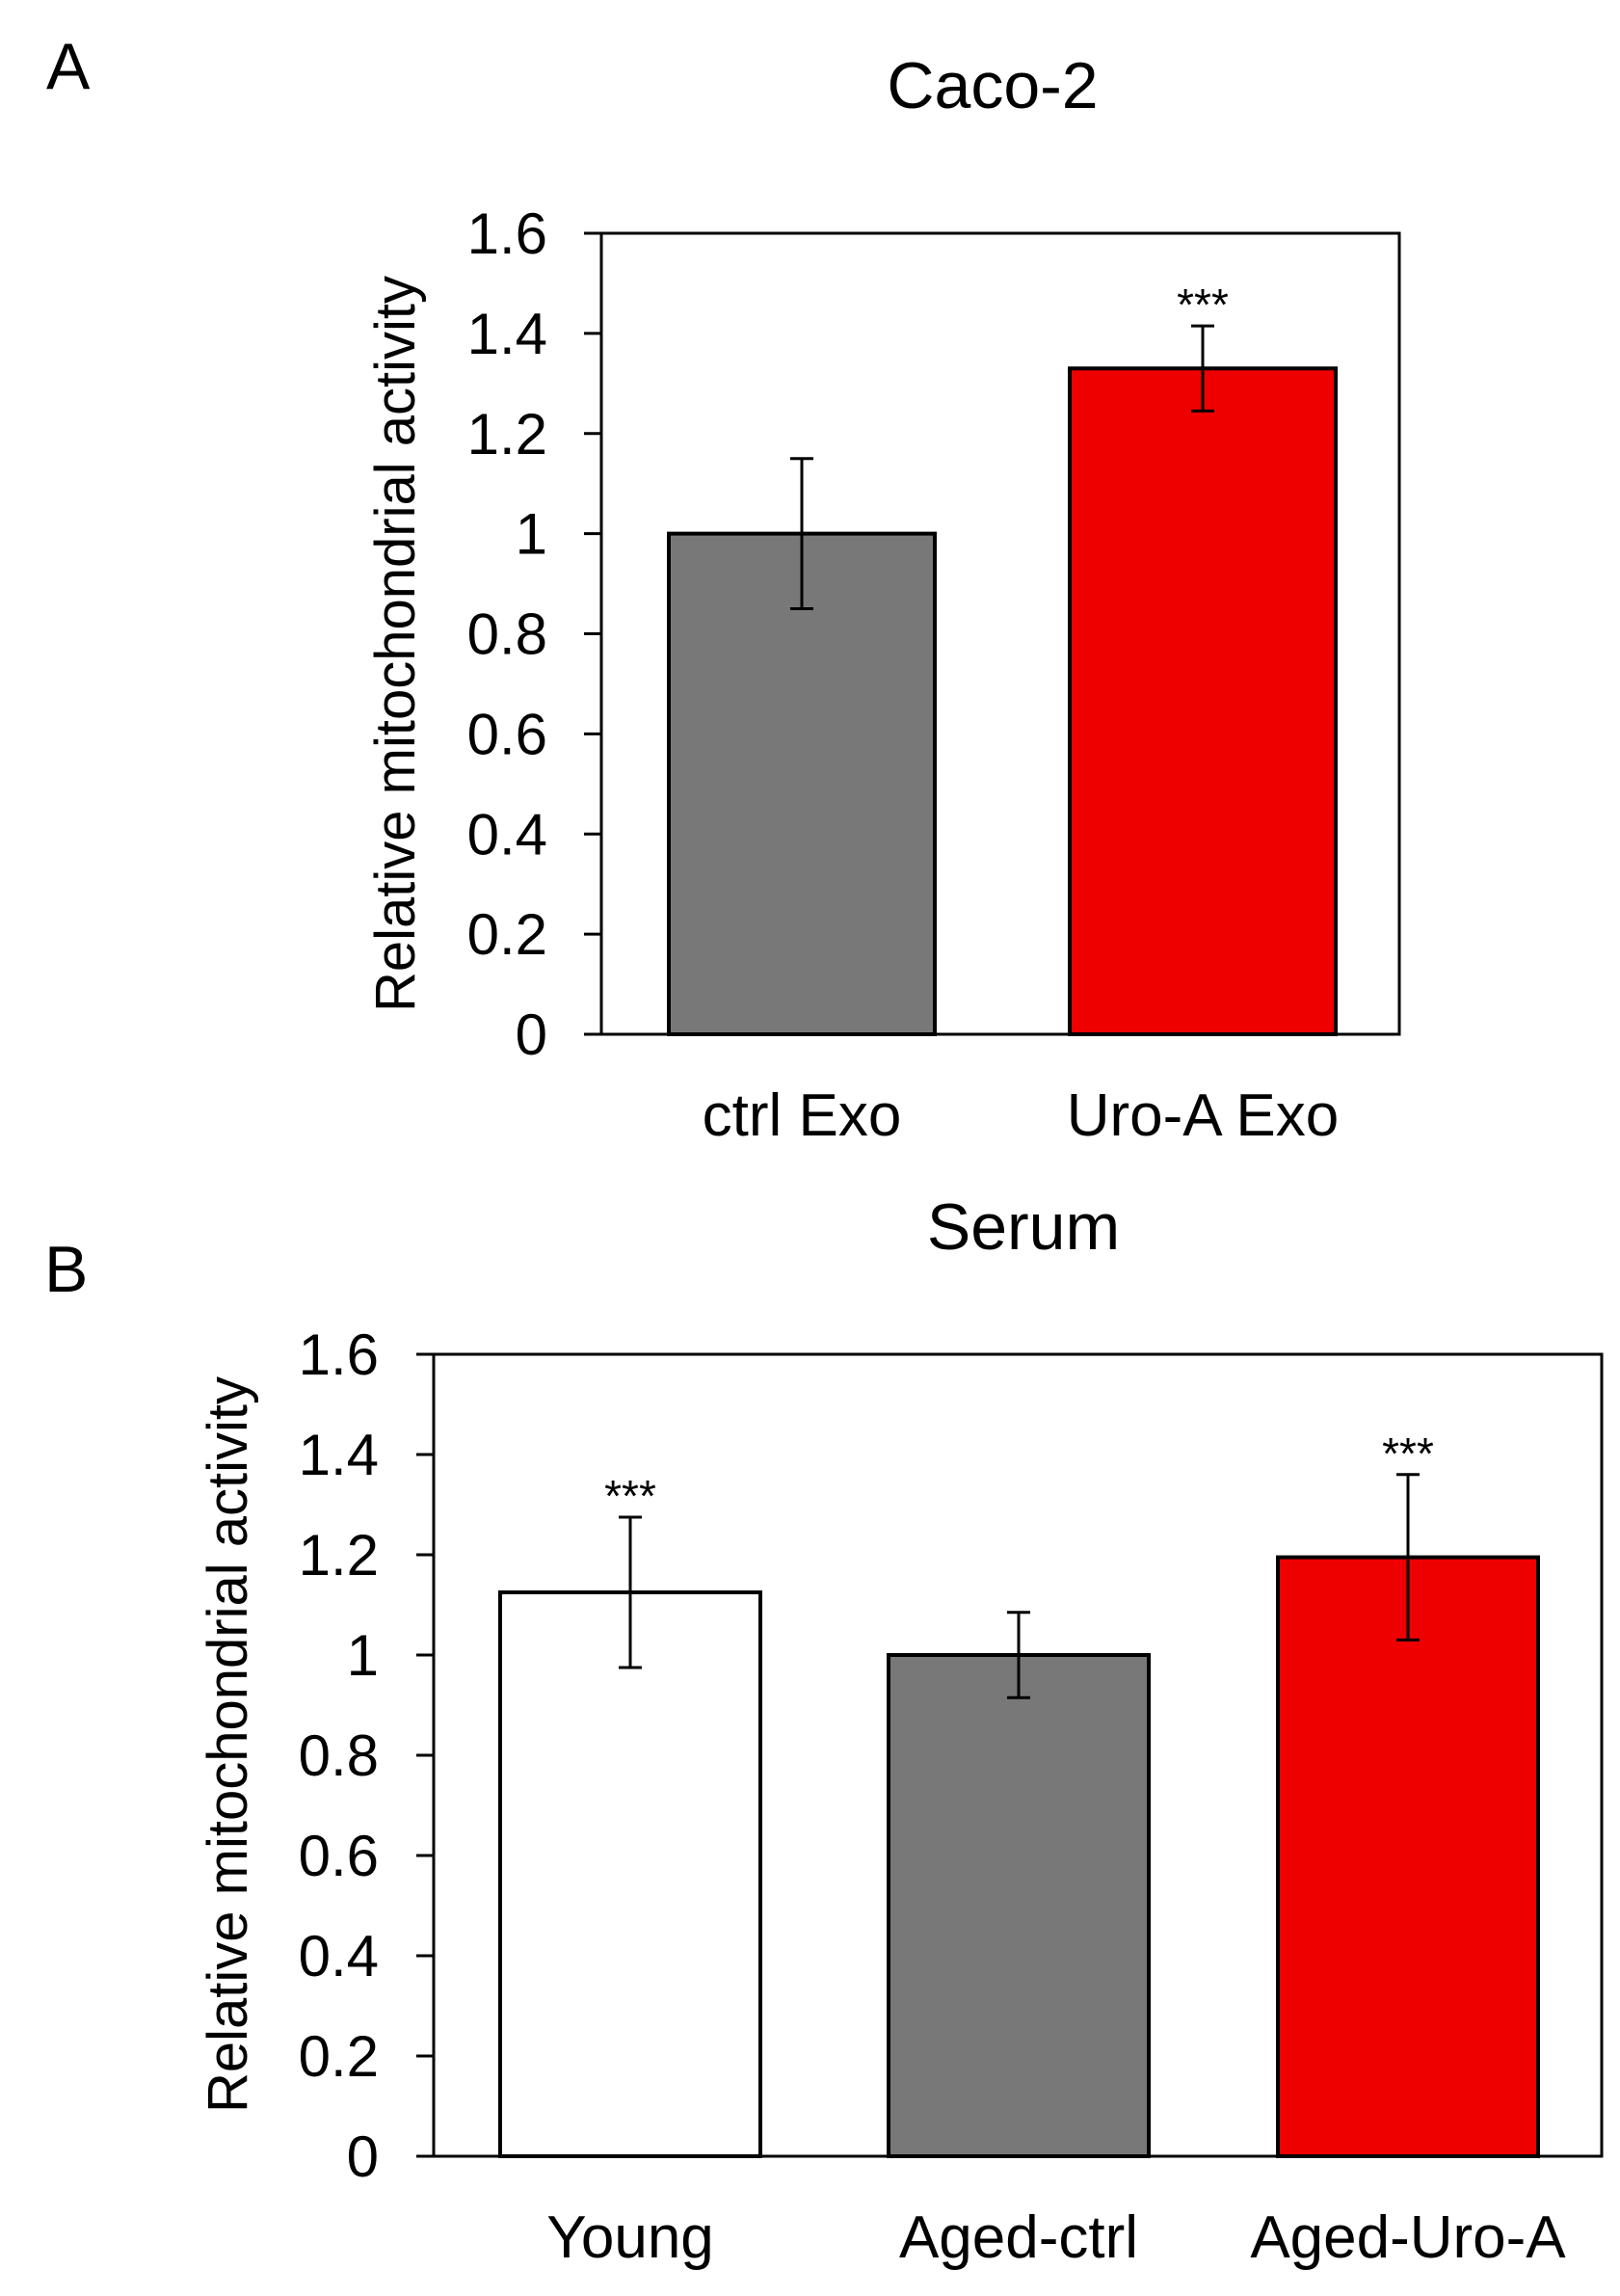 Image resolution: width=1620 pixels, height=2296 pixels. I want to click on category-label: ctrl Exo, so click(802, 1115).